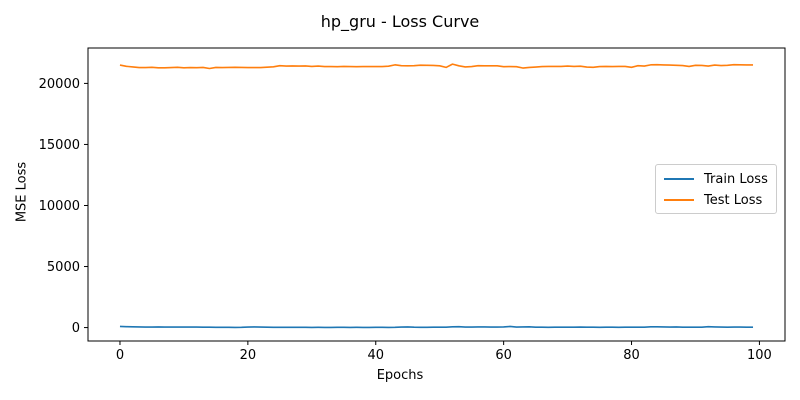 This screenshot has height=400, width=800. I want to click on y-tick-label: 15000, so click(59, 145).